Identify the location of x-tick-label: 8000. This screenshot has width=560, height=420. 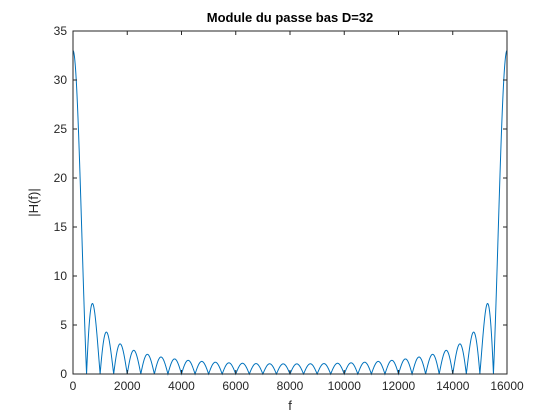
(290, 386).